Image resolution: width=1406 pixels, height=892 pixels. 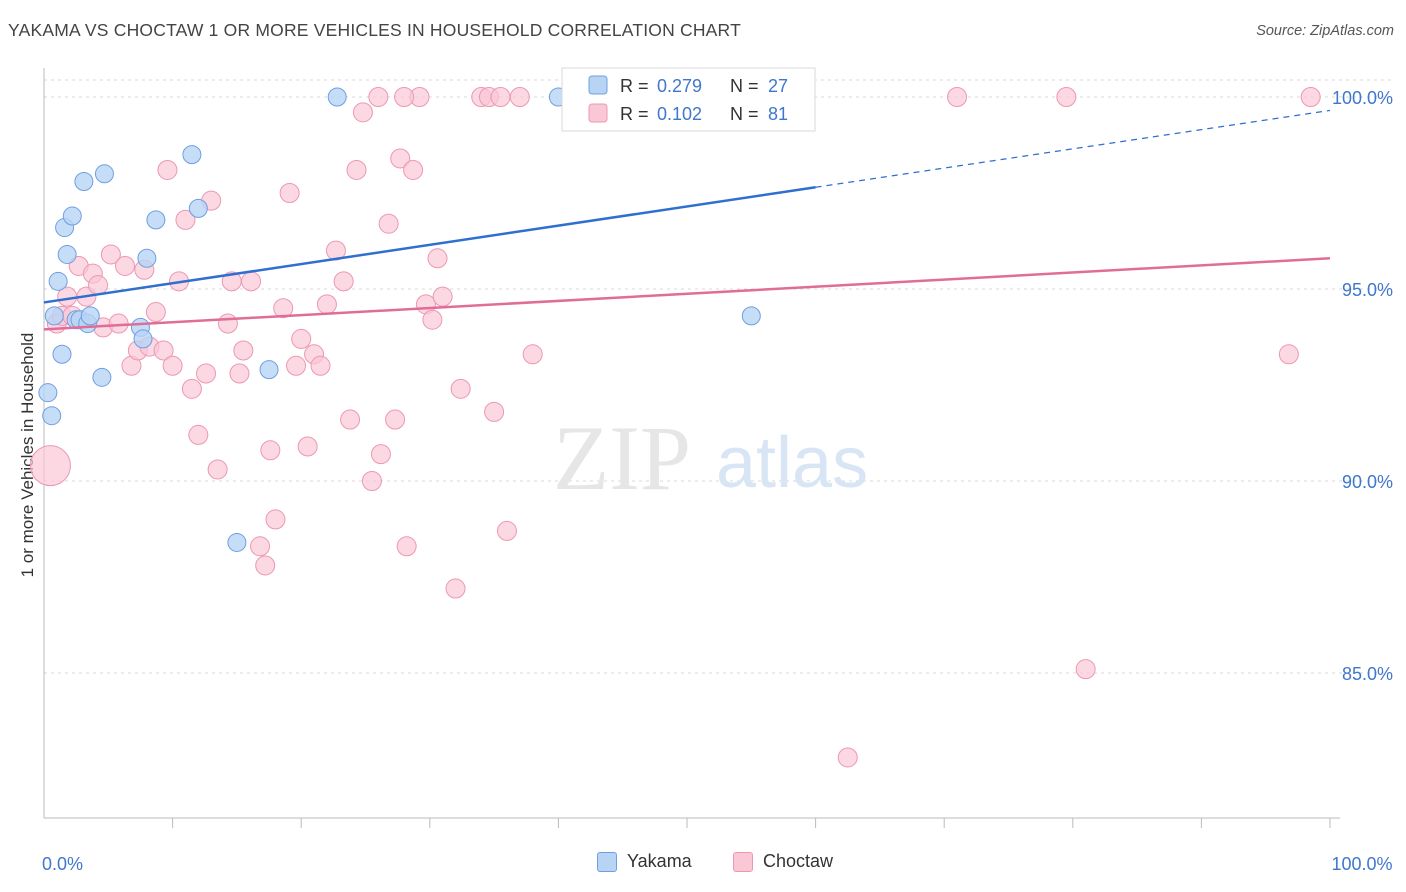 I want to click on y-tick-label: 95.0%, so click(x=1367, y=290).